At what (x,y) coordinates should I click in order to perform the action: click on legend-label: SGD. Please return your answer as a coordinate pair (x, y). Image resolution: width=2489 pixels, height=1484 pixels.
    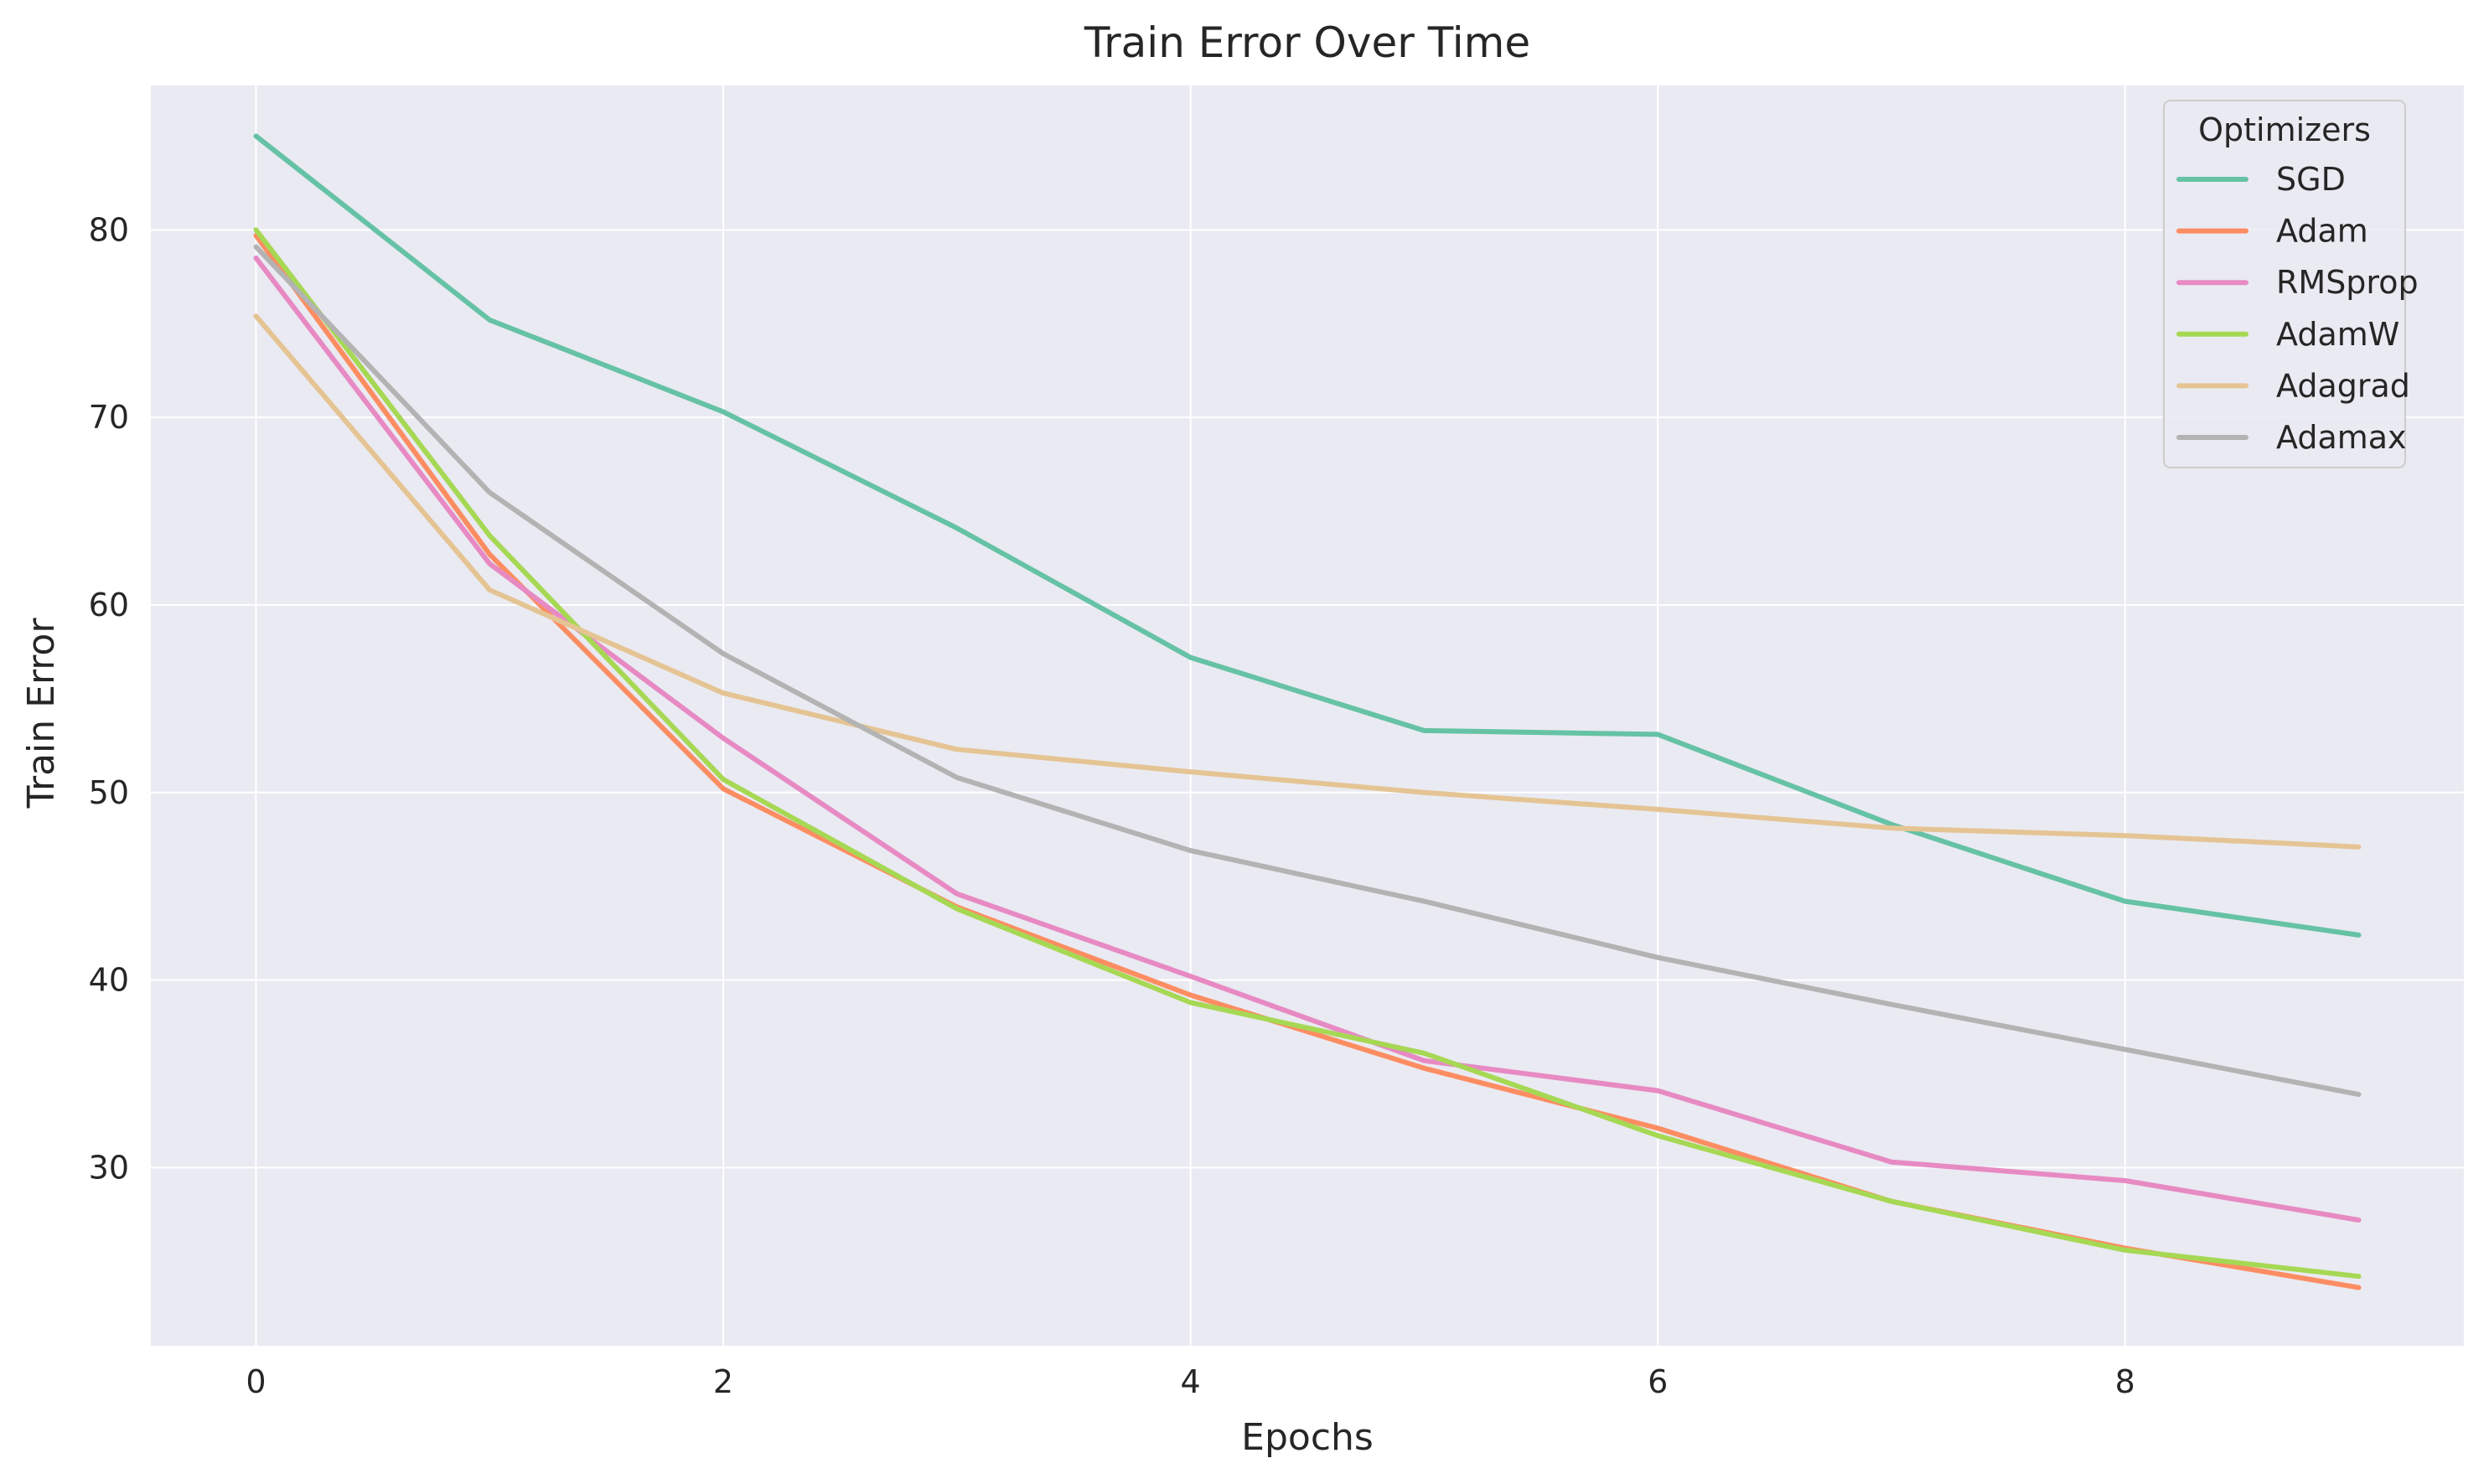
    Looking at the image, I should click on (2311, 179).